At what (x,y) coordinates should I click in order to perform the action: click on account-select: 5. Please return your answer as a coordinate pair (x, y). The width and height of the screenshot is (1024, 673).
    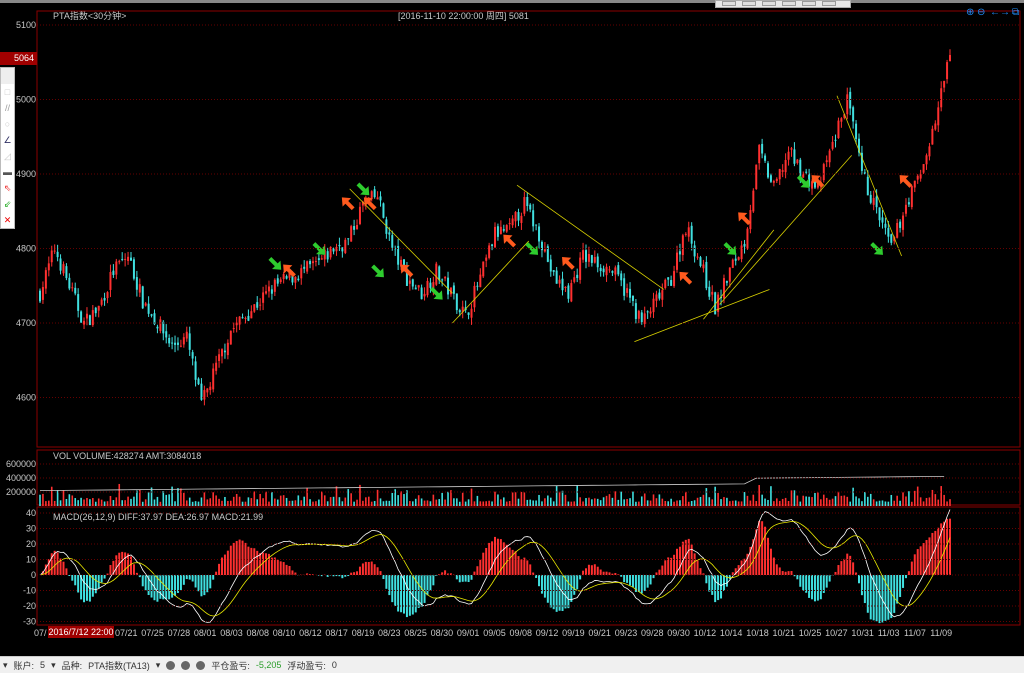
    Looking at the image, I should click on (43, 665).